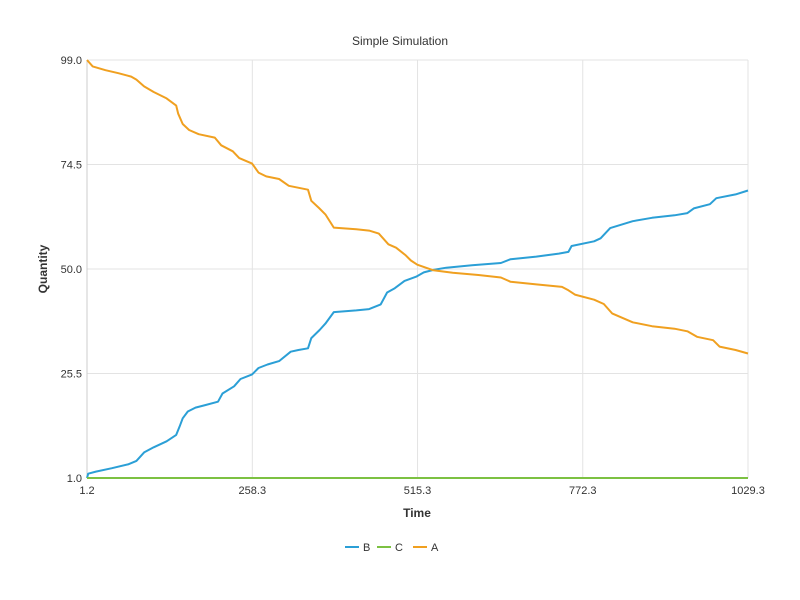  What do you see at coordinates (748, 491) in the screenshot?
I see `x-tick-label: 1029.3` at bounding box center [748, 491].